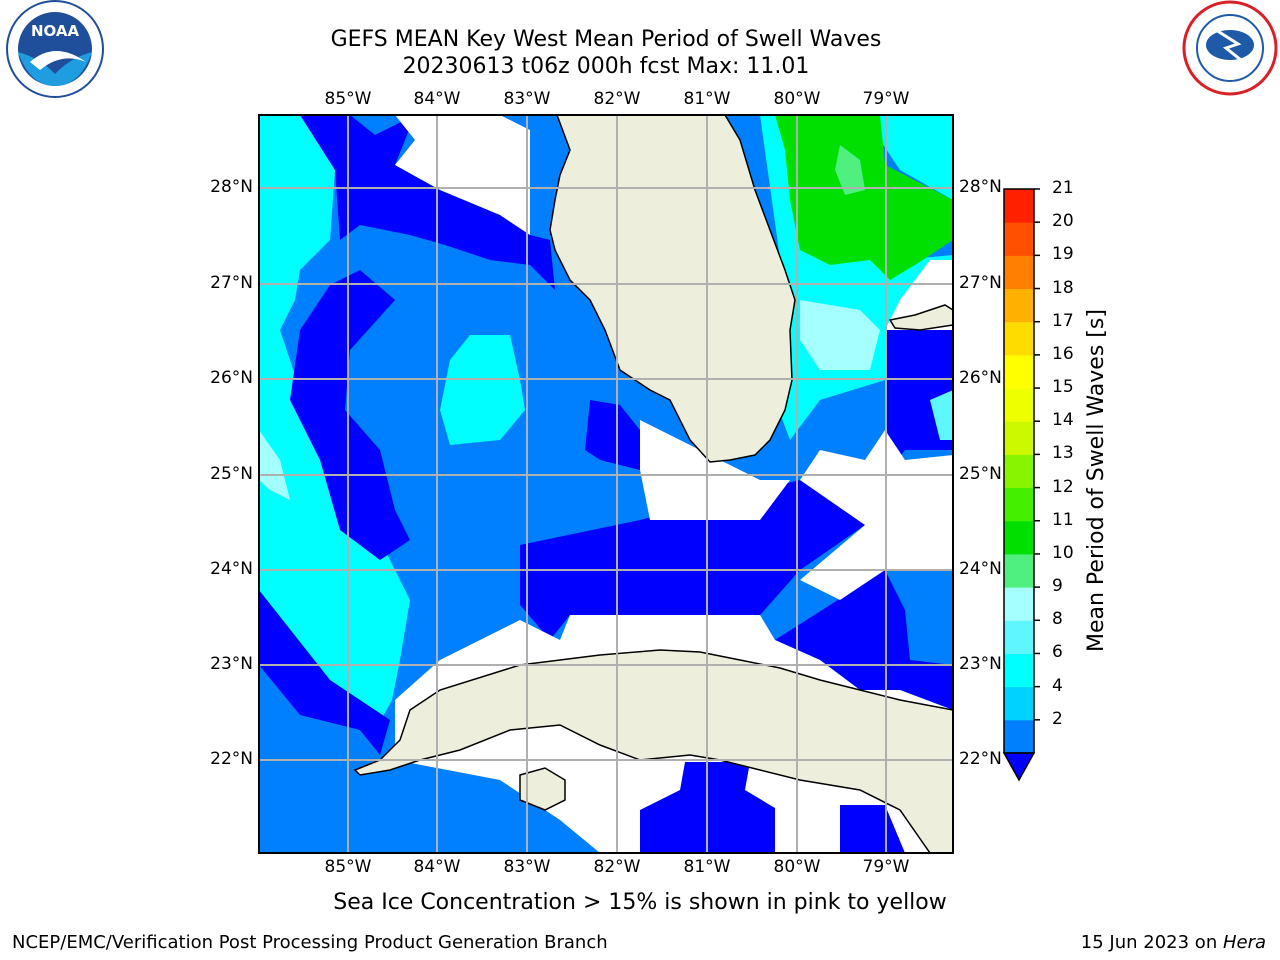 This screenshot has width=1280, height=960. What do you see at coordinates (231, 759) in the screenshot?
I see `lat-label-left: 22°N` at bounding box center [231, 759].